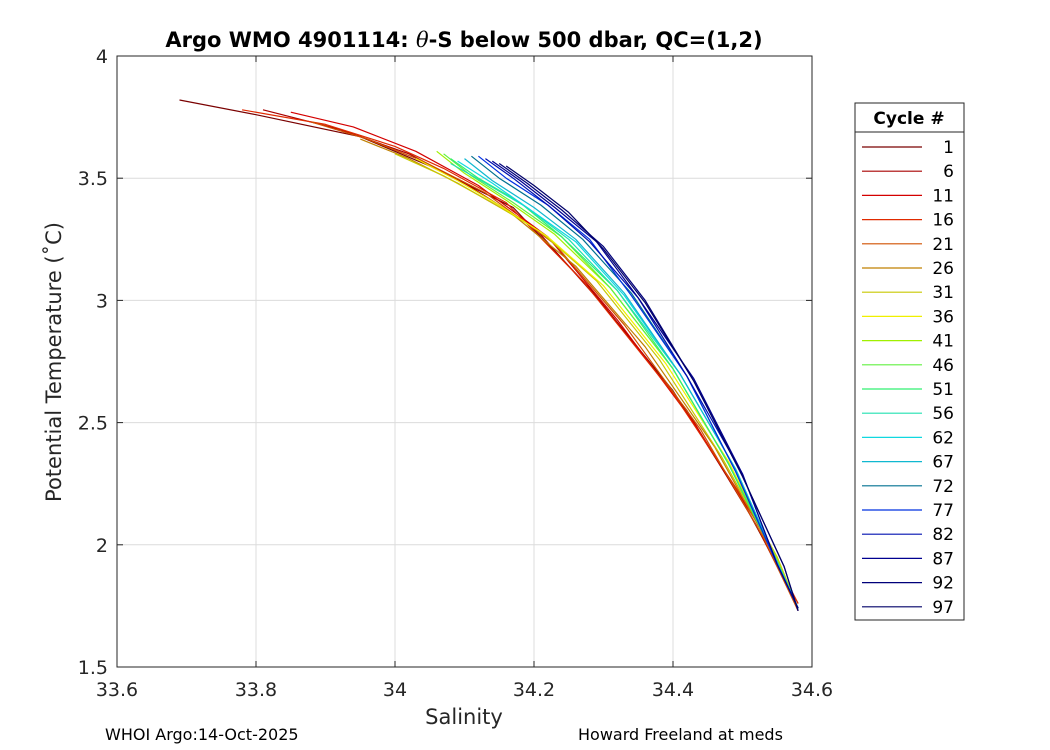 Image resolution: width=1050 pixels, height=750 pixels. What do you see at coordinates (596, 40) in the screenshot?
I see `title-suffix: -S below 500 dbar, QC=(1,2)` at bounding box center [596, 40].